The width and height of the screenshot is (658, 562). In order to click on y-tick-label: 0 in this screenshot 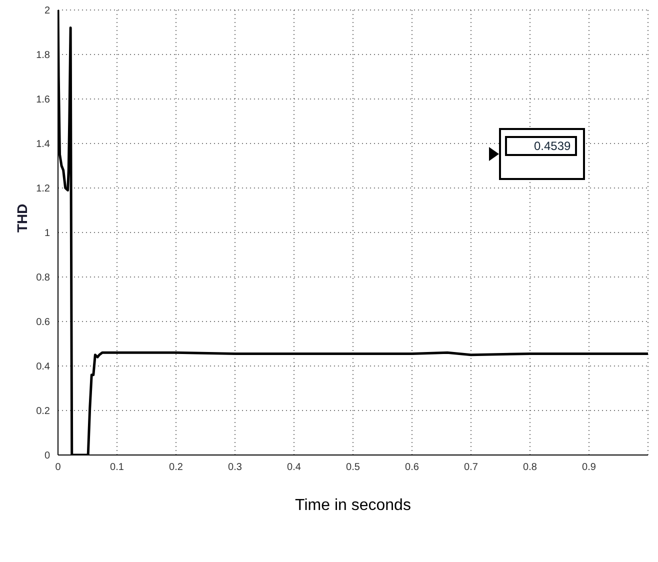, I will do `click(47, 456)`.